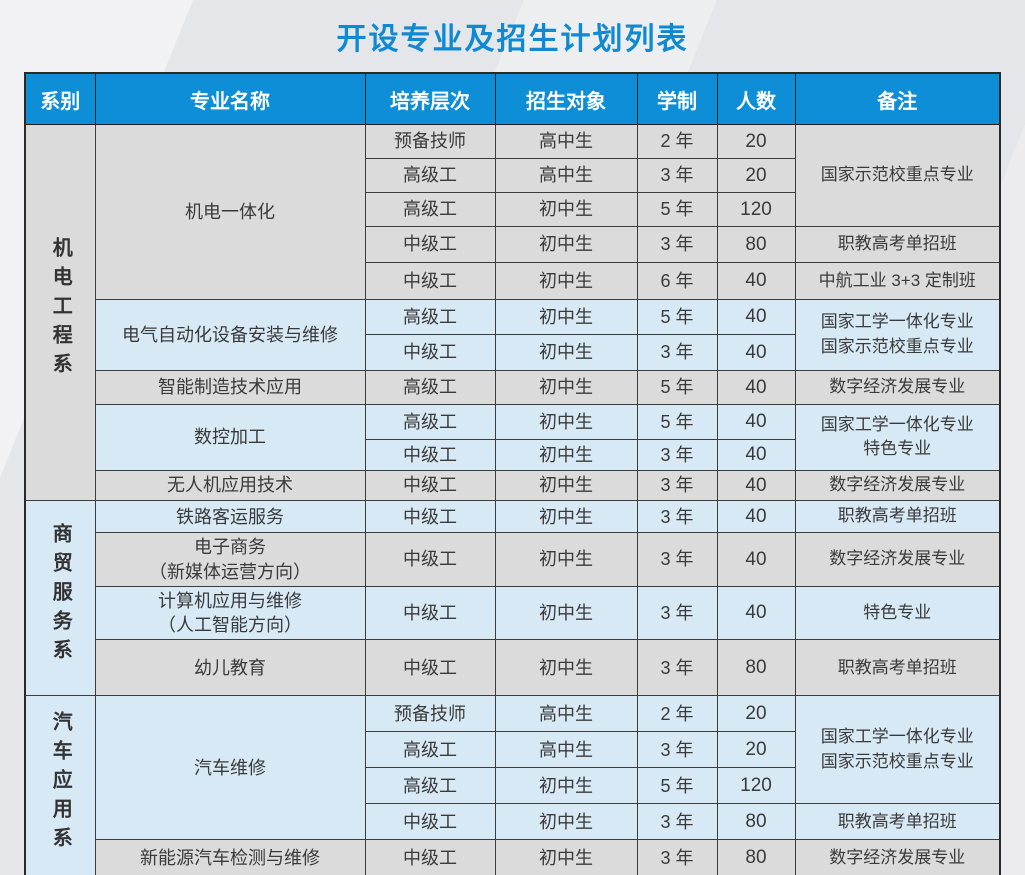  I want to click on col-header-count: 人数, so click(756, 98).